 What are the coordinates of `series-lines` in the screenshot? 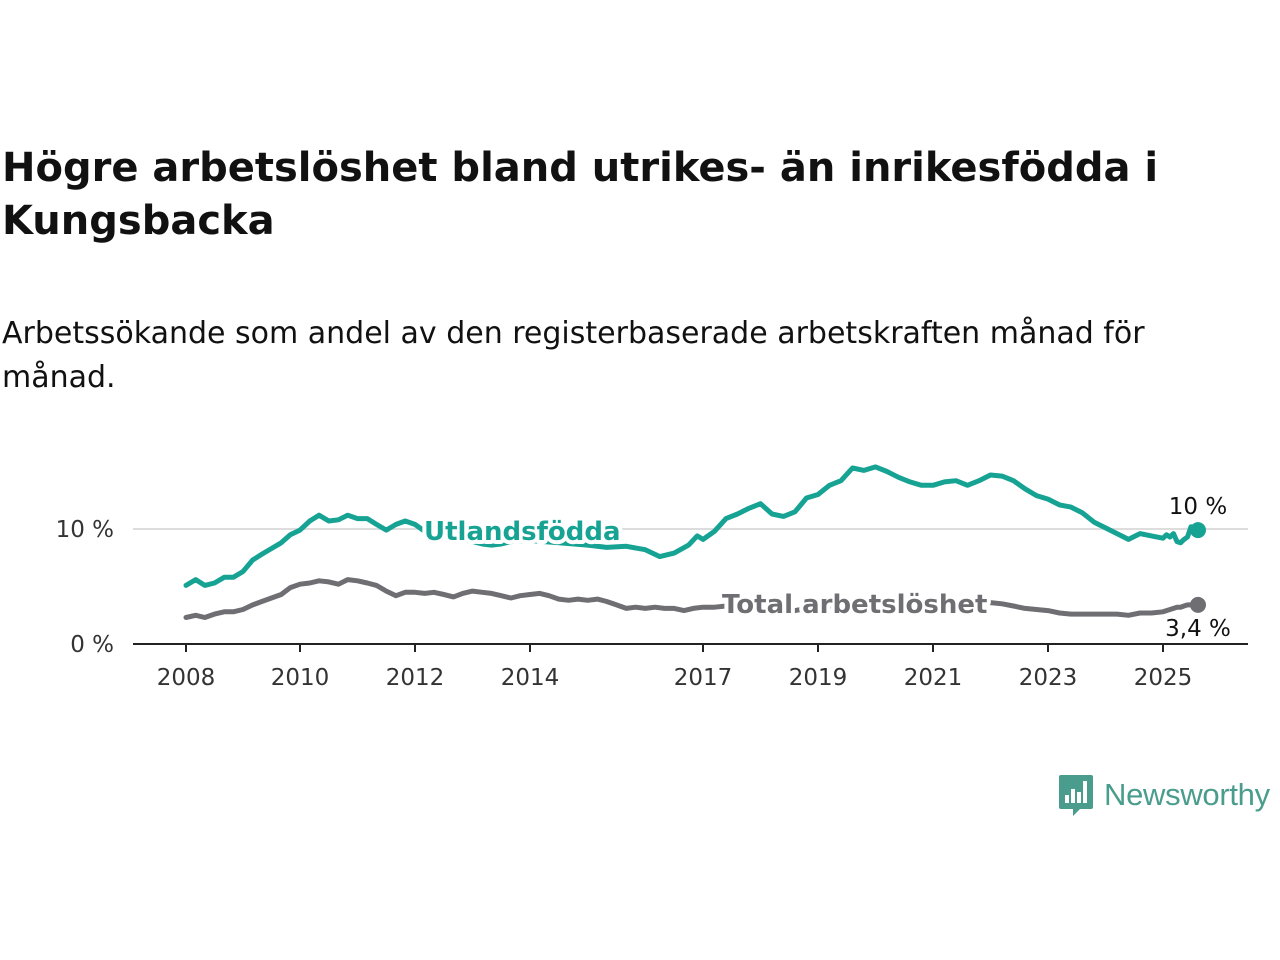 It's located at (694, 542).